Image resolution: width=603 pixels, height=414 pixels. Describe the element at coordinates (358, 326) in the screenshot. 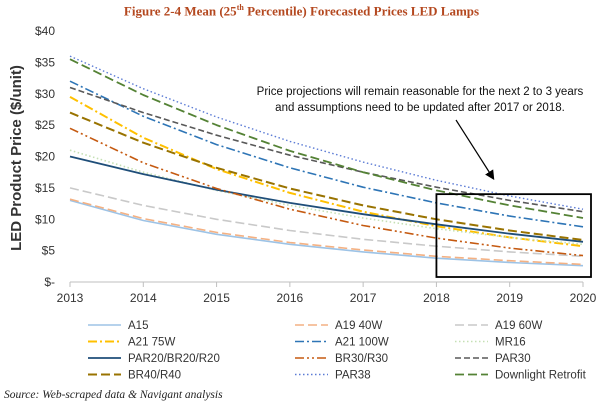

I see `legend-label: A19 40W` at that location.